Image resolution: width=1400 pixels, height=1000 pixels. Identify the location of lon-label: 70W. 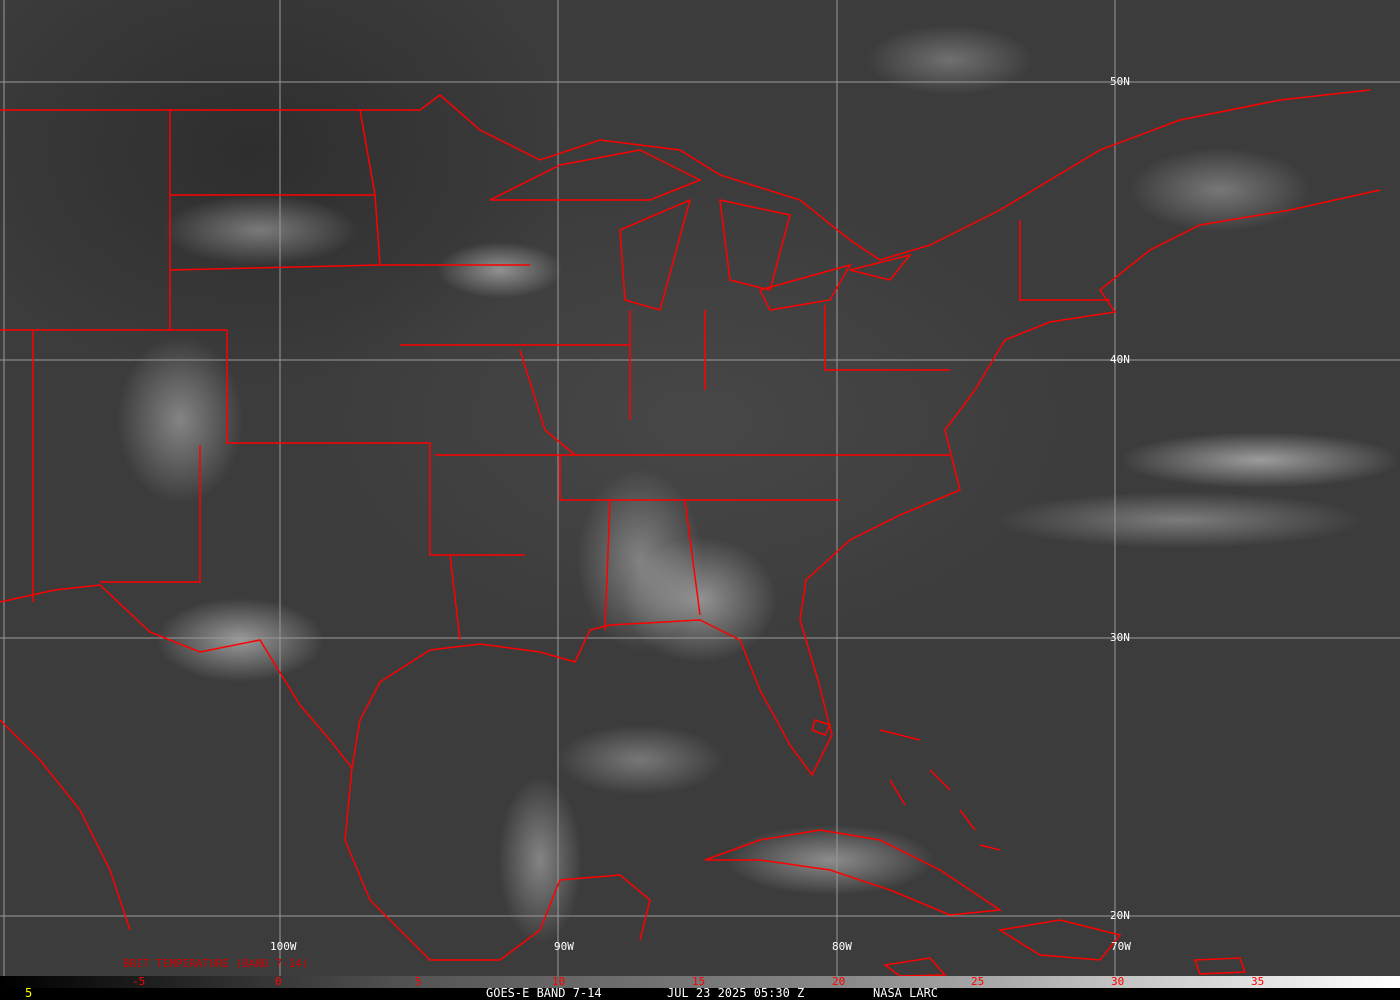
(1121, 946).